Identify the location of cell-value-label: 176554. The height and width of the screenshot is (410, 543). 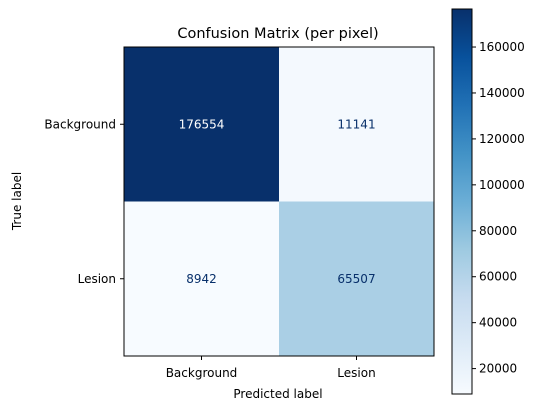
(202, 124).